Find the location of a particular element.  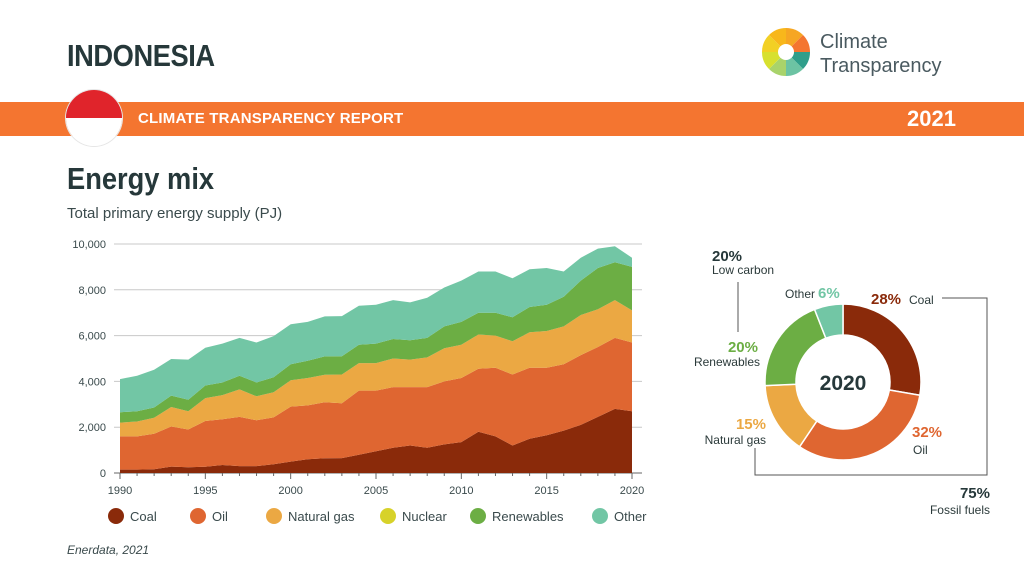

slice-percent-coal: 28% is located at coordinates (886, 299).